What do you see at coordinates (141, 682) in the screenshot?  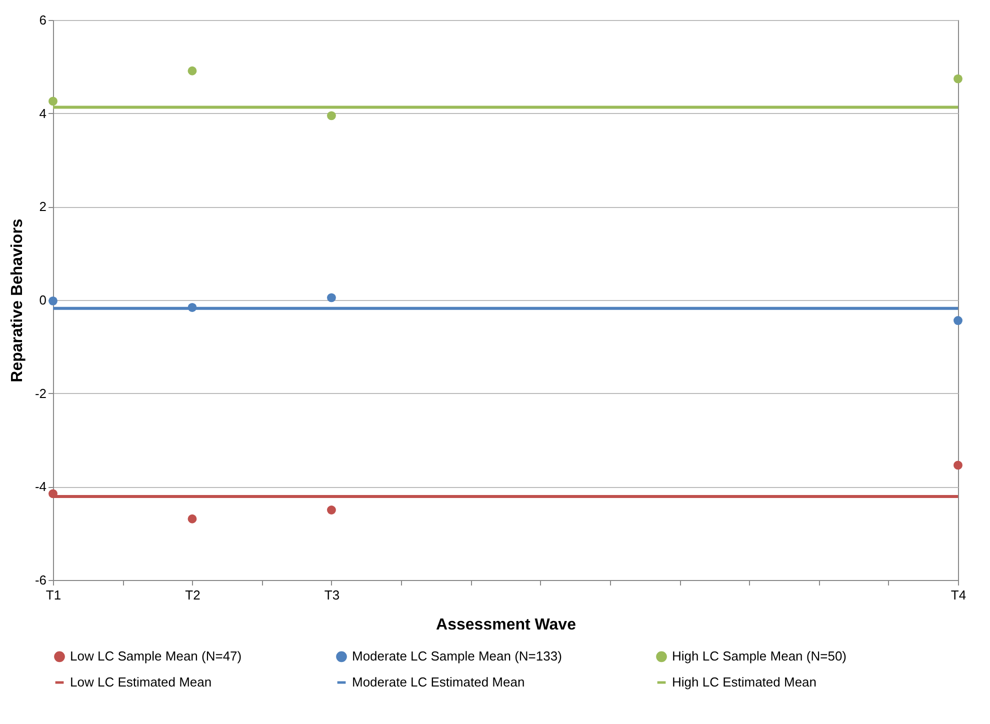 I see `legend-label: Low LC Estimated Mean` at bounding box center [141, 682].